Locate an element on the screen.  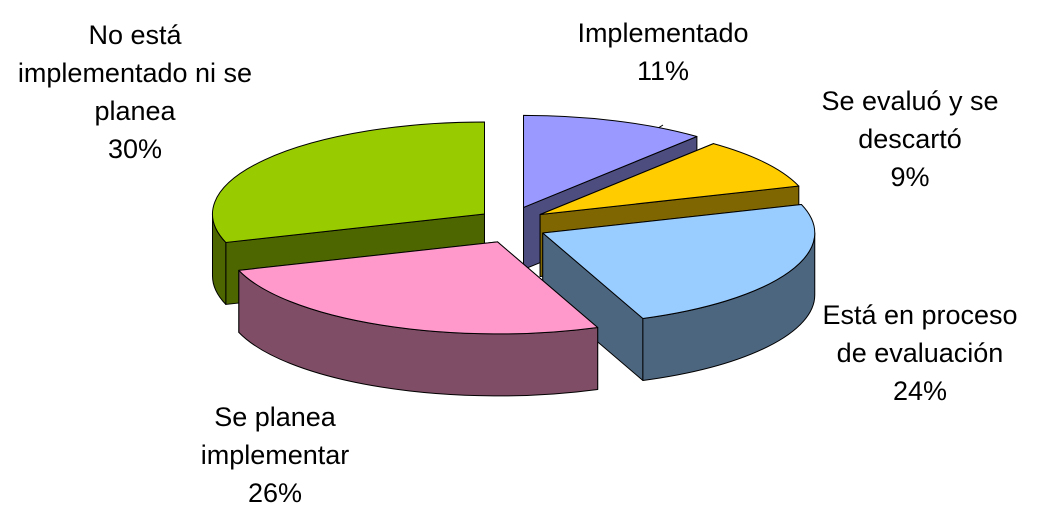
category: Se evaluó y se descartó is located at coordinates (910, 120).